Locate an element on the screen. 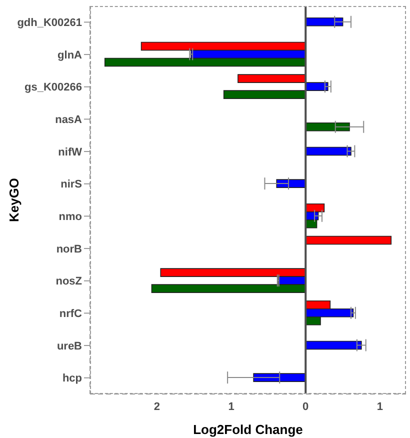 The image size is (410, 438). y-tick-label: nosZ is located at coordinates (69, 282).